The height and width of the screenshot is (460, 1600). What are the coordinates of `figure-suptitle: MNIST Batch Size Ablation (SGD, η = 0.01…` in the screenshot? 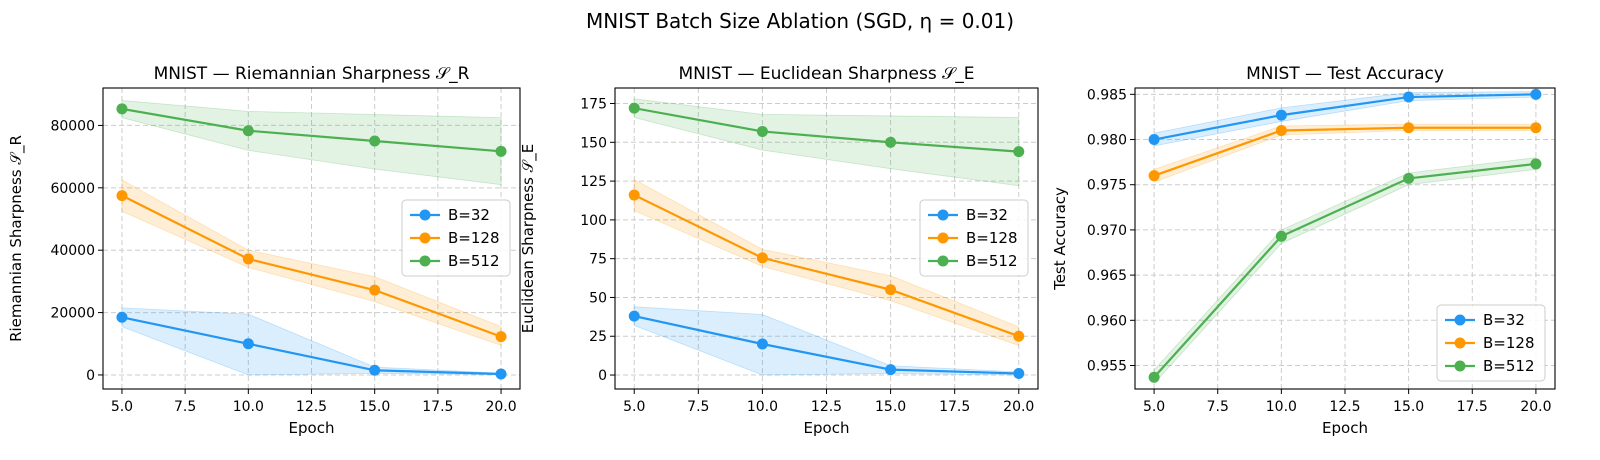 It's located at (800, 21).